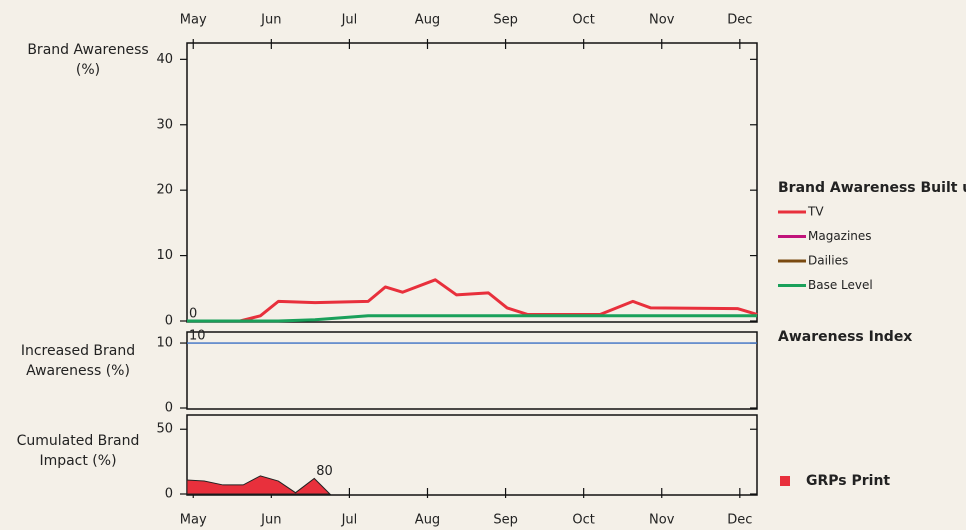 The height and width of the screenshot is (530, 966). I want to click on y-tick-label: 30, so click(164, 124).